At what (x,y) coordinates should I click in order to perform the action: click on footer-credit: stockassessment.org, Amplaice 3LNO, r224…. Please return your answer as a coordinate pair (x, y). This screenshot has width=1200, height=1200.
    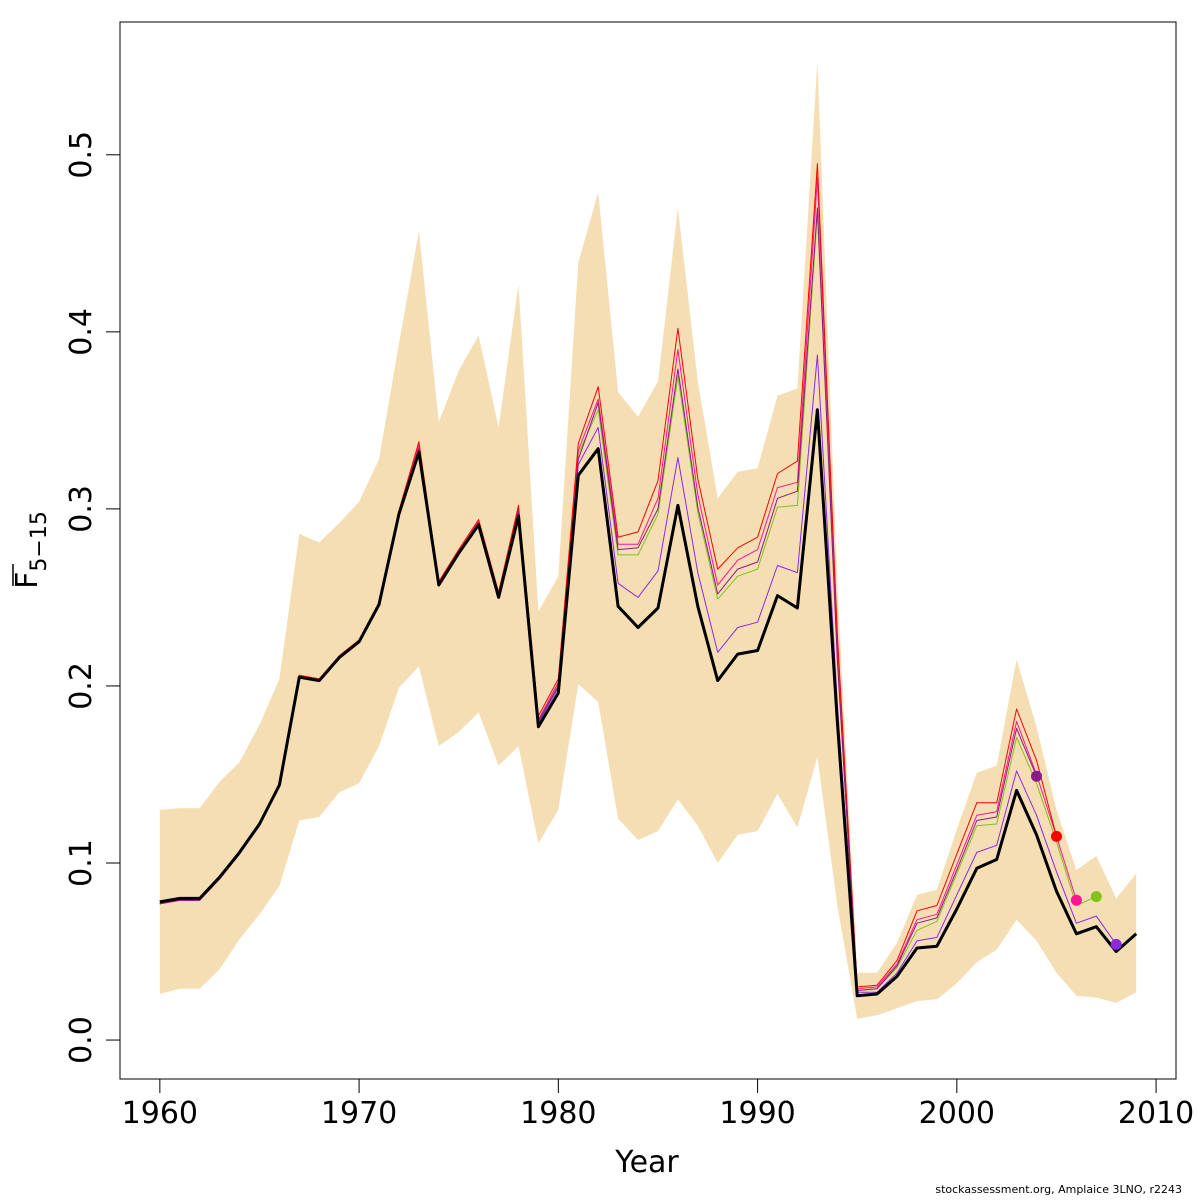
    Looking at the image, I should click on (1058, 1189).